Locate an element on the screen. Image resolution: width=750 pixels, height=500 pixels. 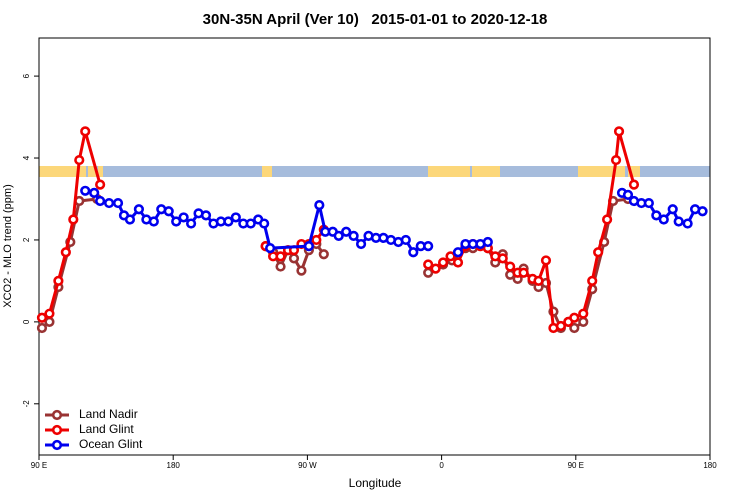
y-tick-label: 6 is located at coordinates (26, 75).